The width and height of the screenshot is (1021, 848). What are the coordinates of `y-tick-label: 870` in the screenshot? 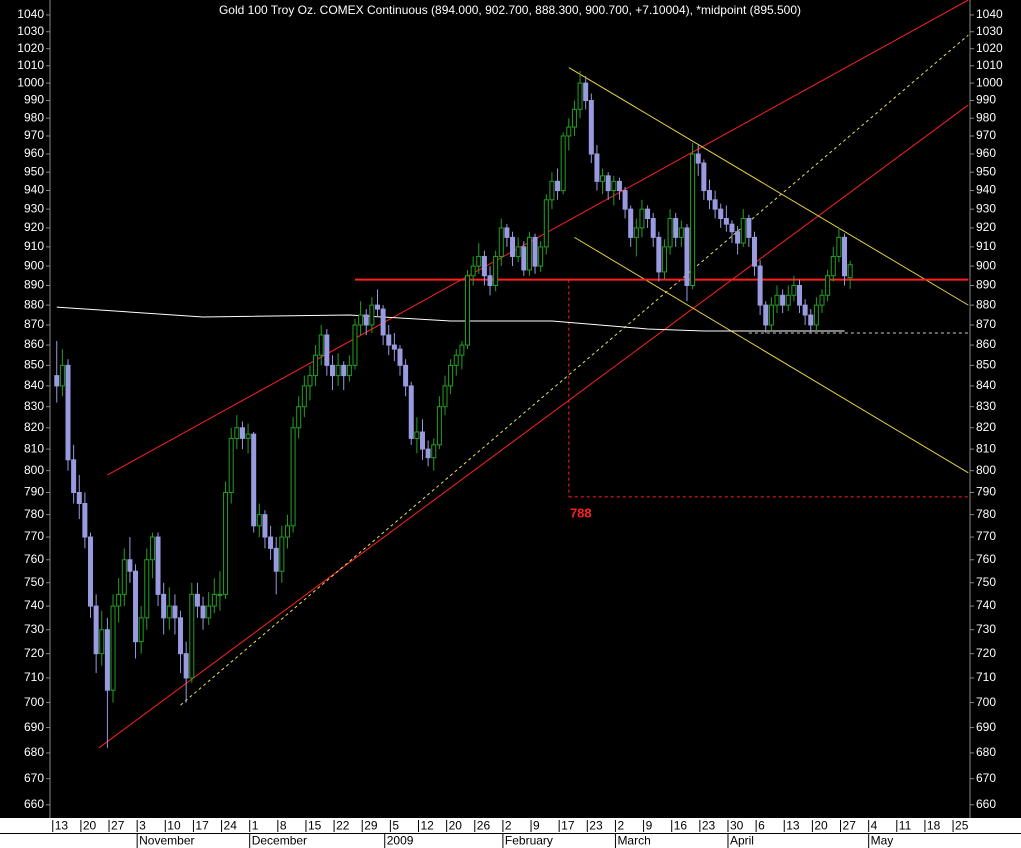 It's located at (986, 324).